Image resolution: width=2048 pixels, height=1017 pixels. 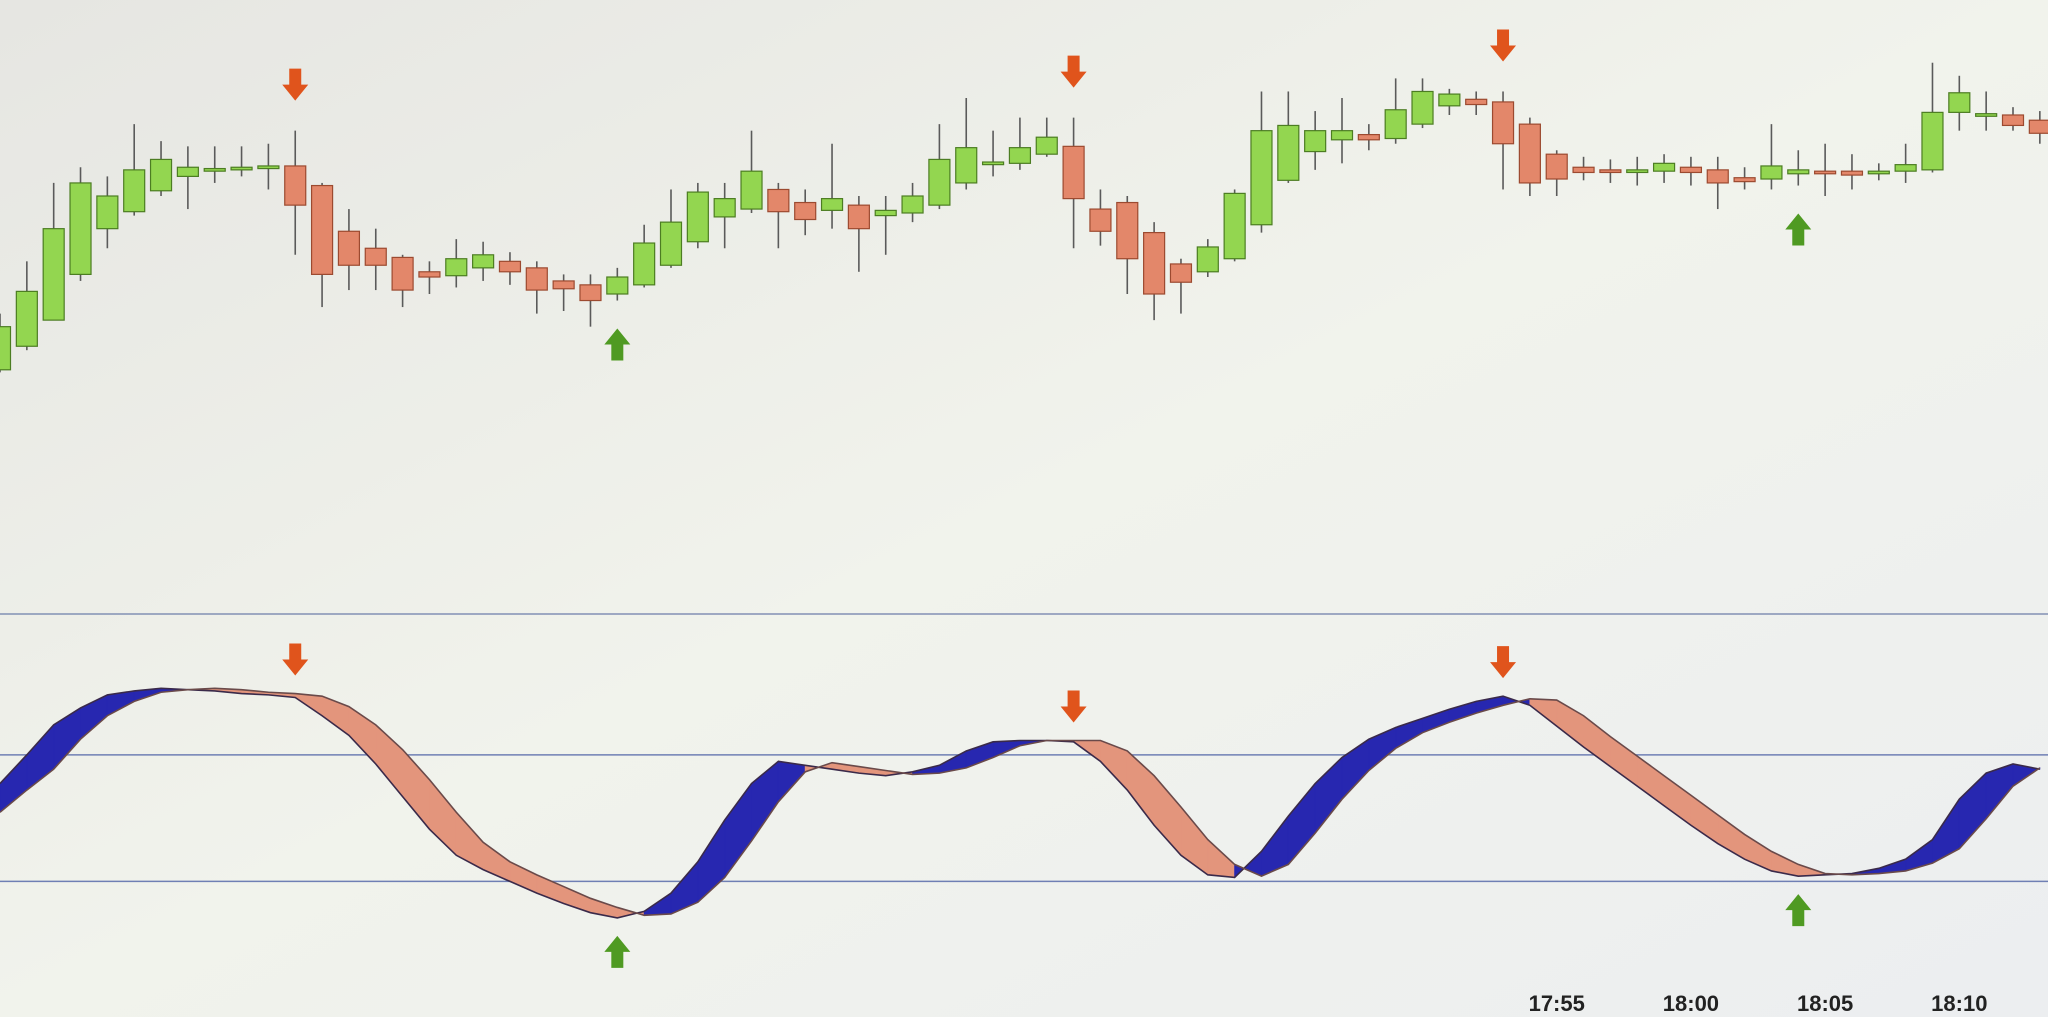 I want to click on x-tick-label: 17:55, so click(x=1557, y=1003).